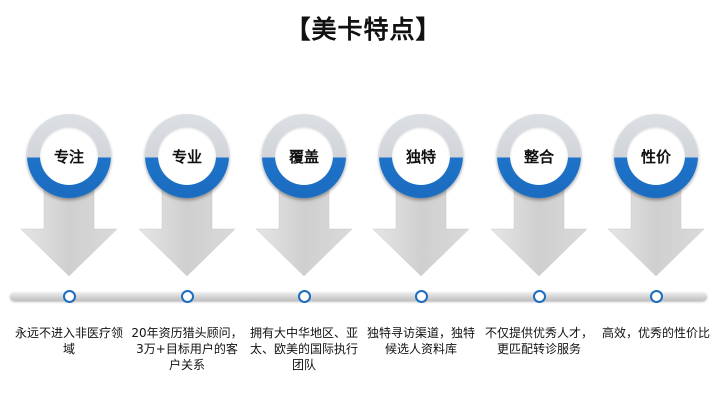 This screenshot has width=727, height=408. I want to click on feature-card-coverage: 覆盖, so click(304, 194).